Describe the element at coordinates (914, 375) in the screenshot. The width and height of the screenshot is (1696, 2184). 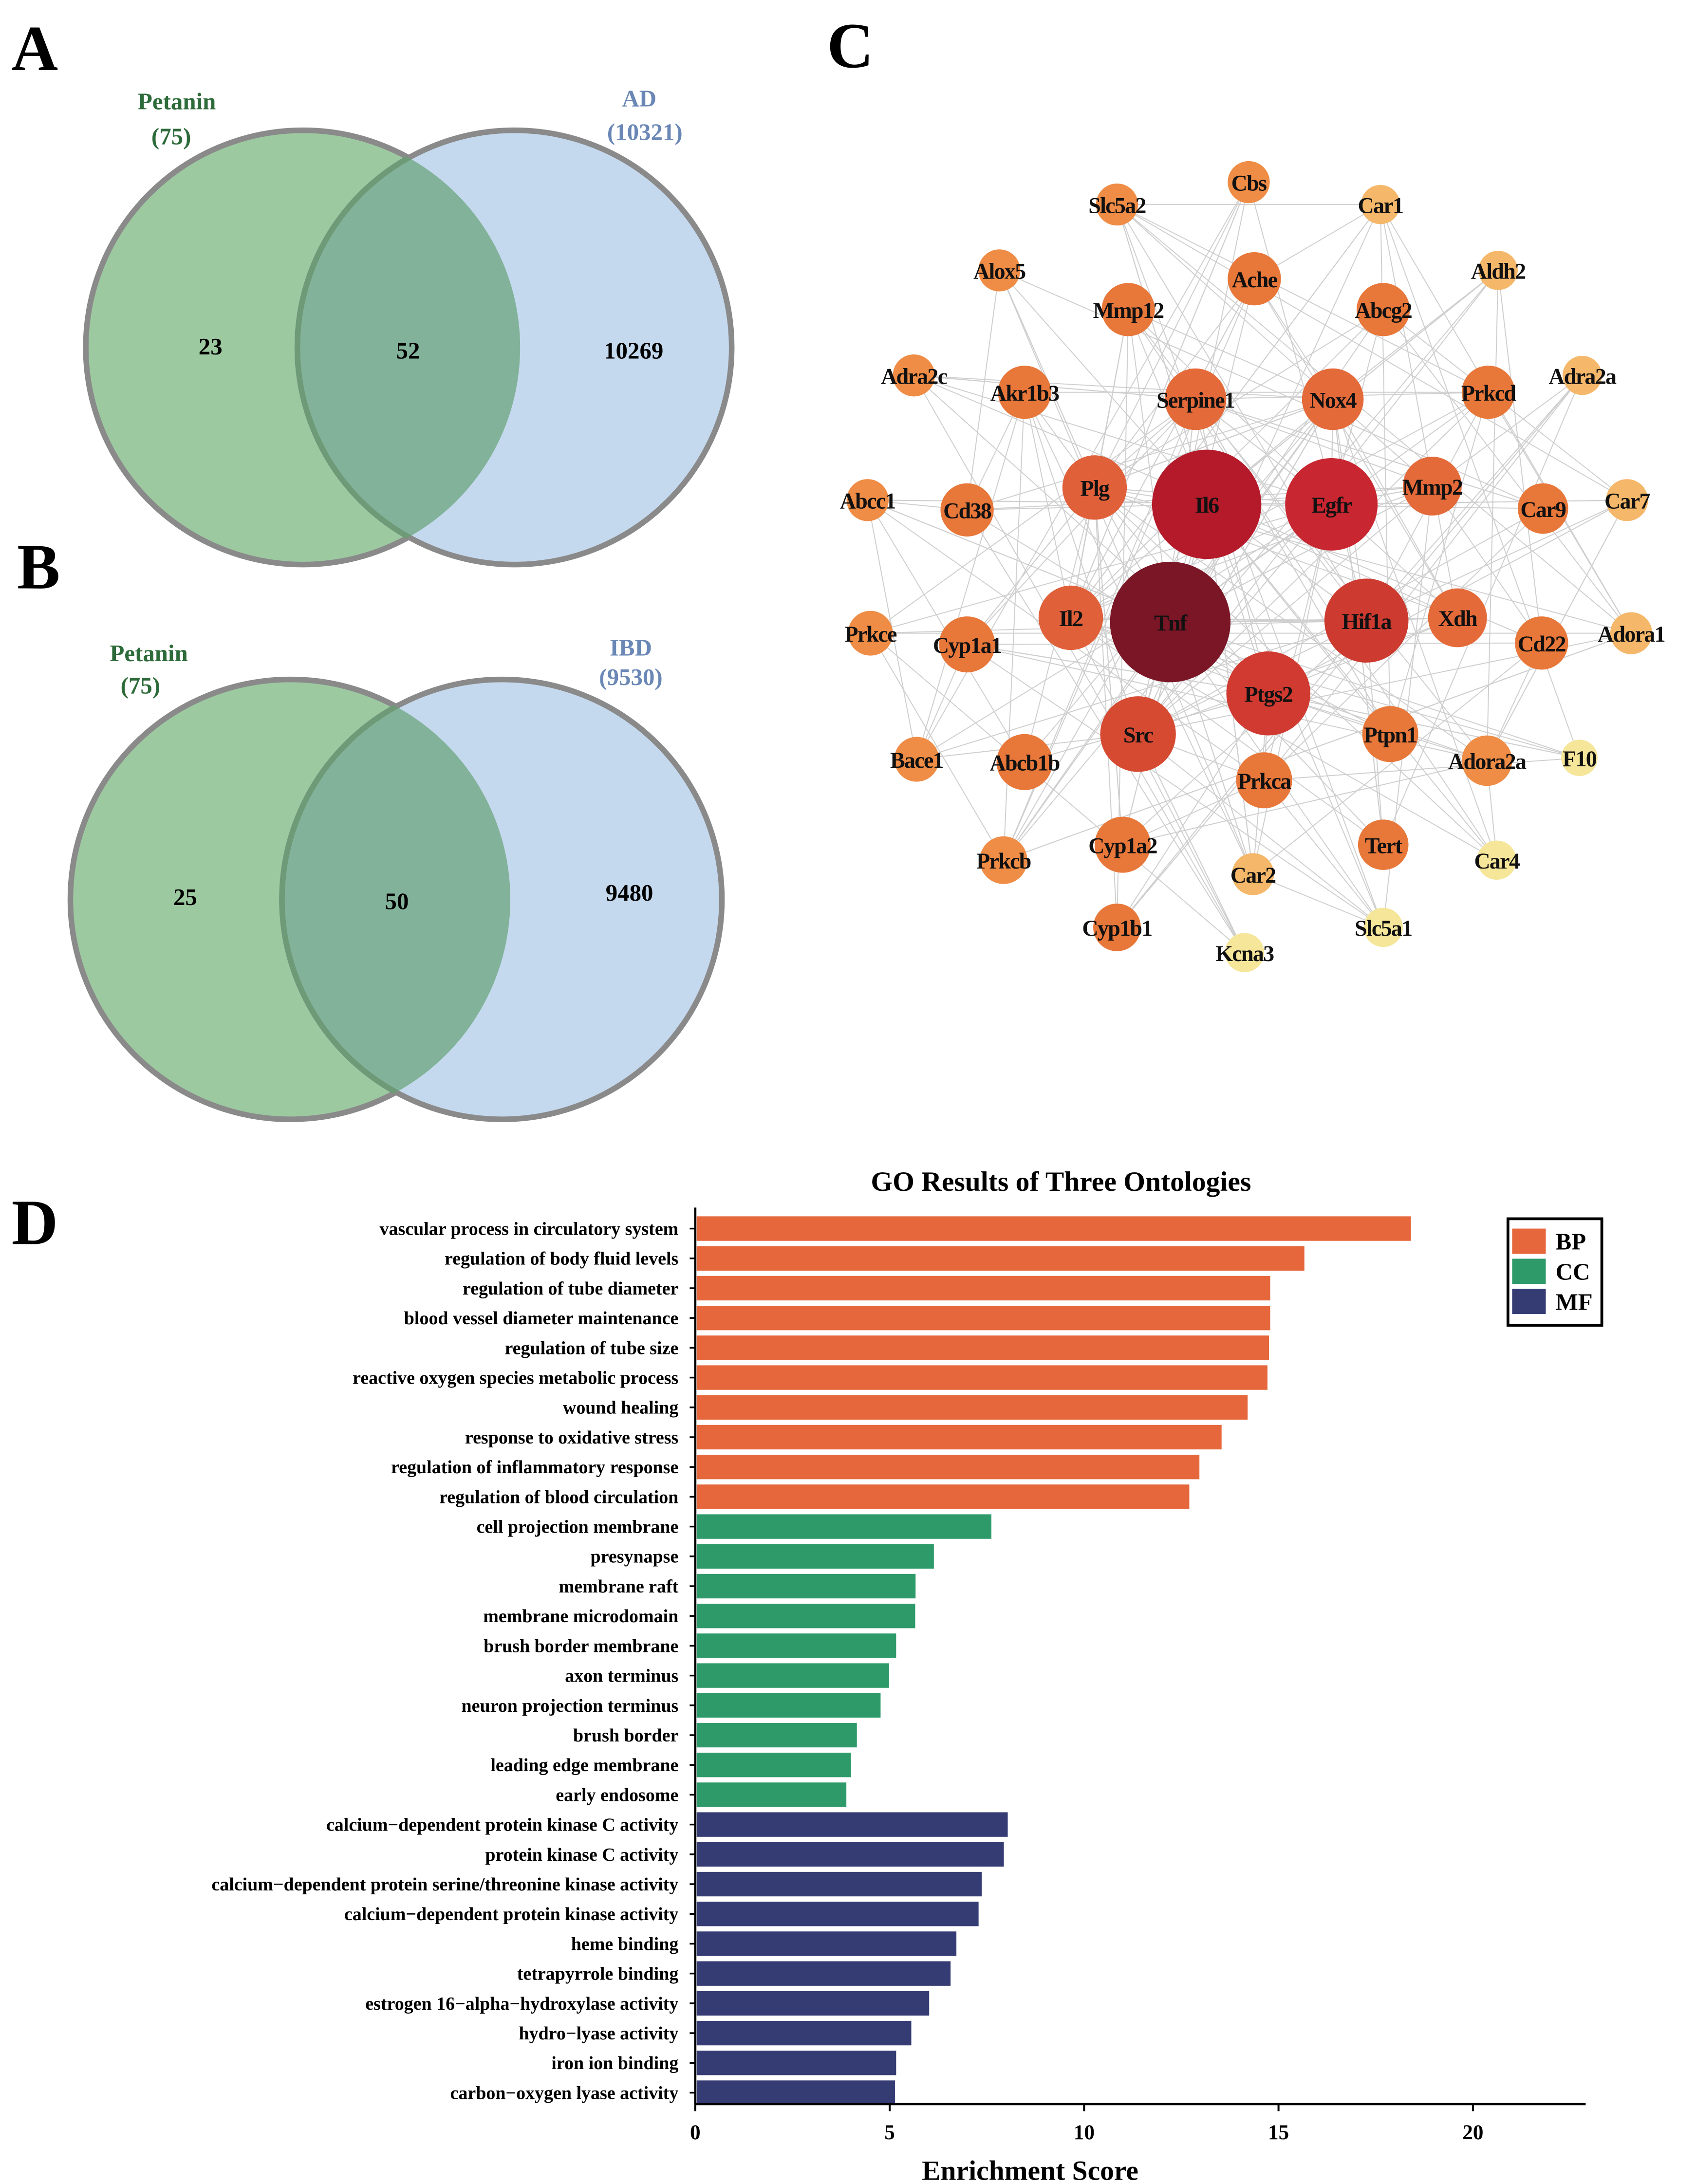
I see `network-node-adra2c: Adra2c` at that location.